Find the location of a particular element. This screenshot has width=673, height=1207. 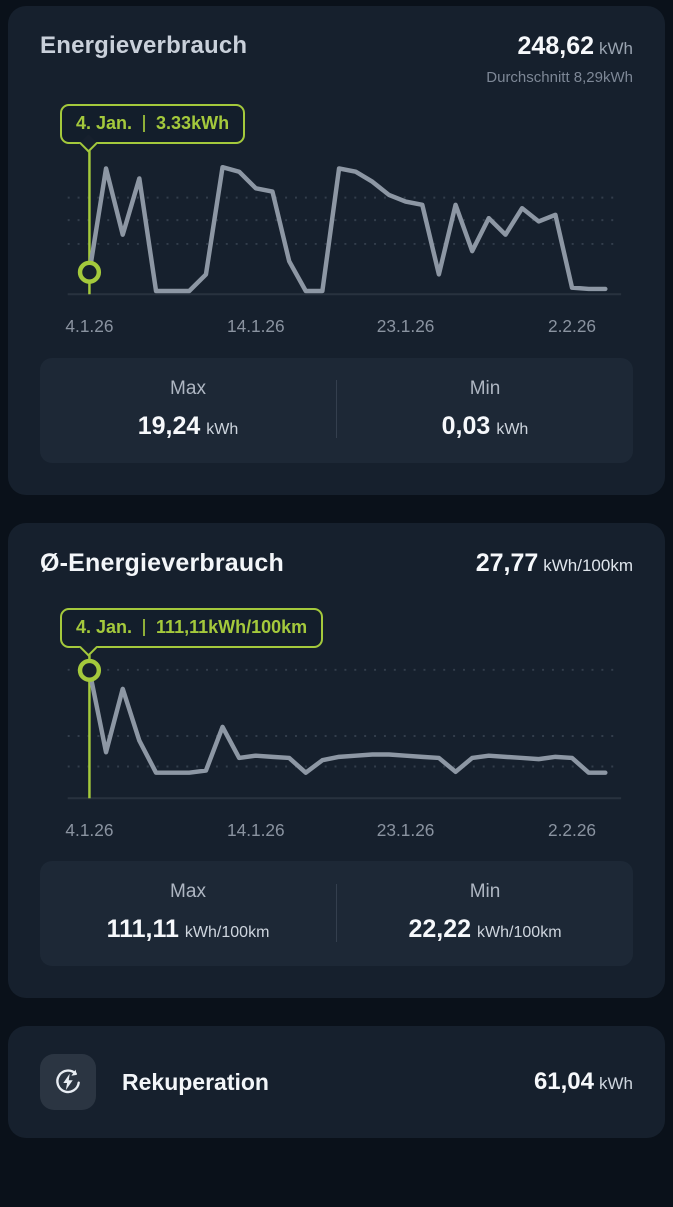

min-number: 22,22 is located at coordinates (440, 929).